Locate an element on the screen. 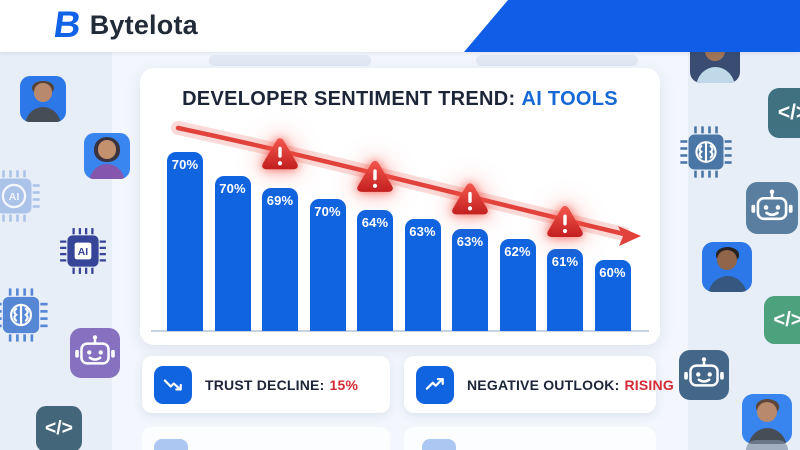  stat-card-negative-outlook: NEGATIVE OUTLOOK: RISING is located at coordinates (539, 384).